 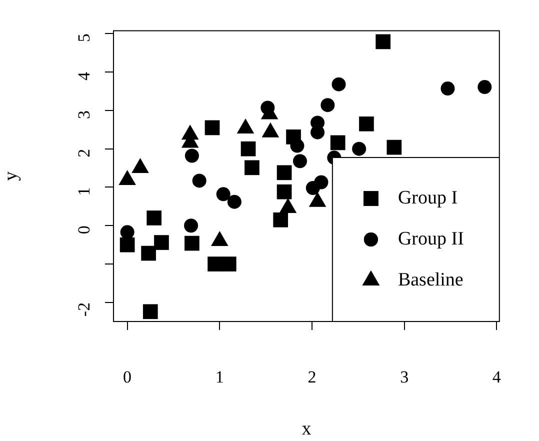 What do you see at coordinates (219, 377) in the screenshot?
I see `x-tick-label: 1` at bounding box center [219, 377].